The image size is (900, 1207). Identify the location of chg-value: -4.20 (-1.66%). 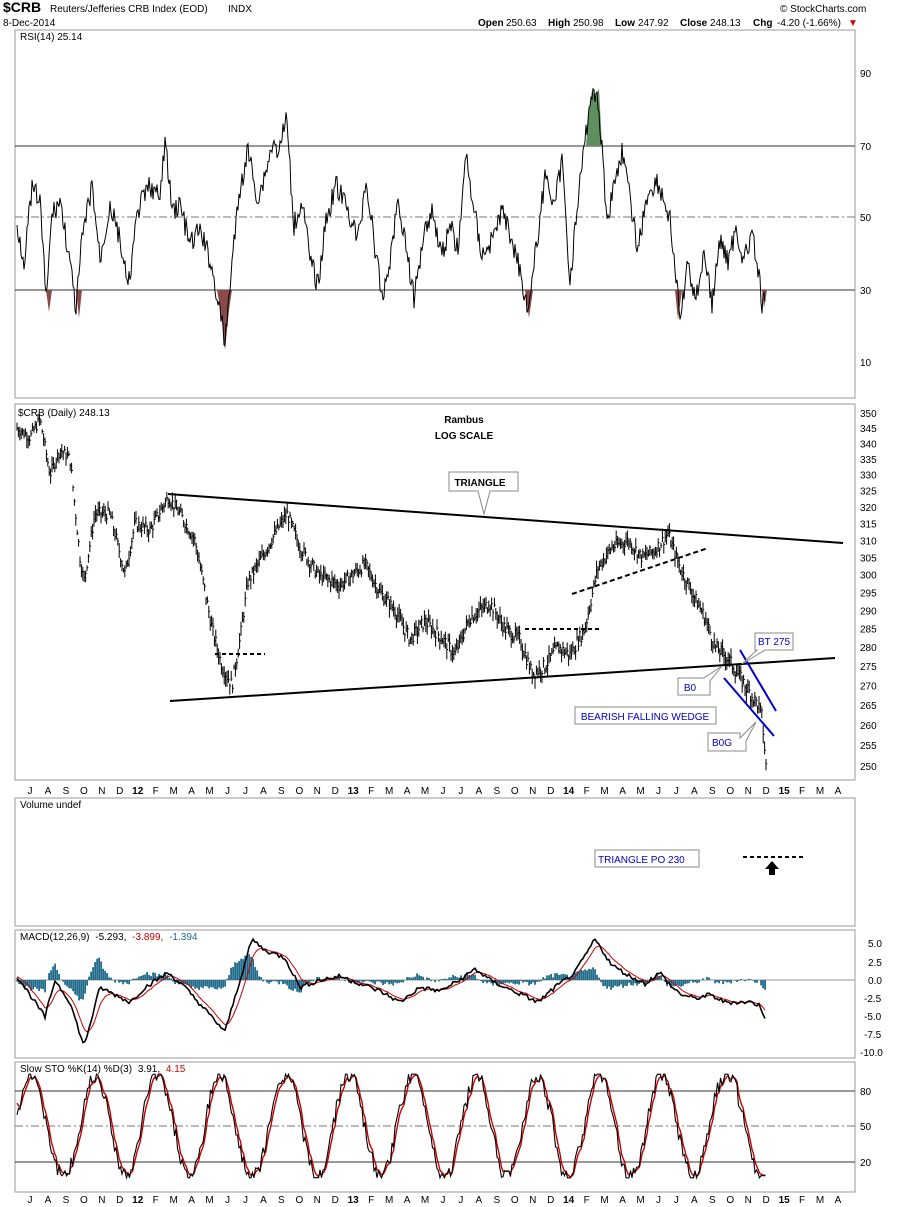
(809, 23).